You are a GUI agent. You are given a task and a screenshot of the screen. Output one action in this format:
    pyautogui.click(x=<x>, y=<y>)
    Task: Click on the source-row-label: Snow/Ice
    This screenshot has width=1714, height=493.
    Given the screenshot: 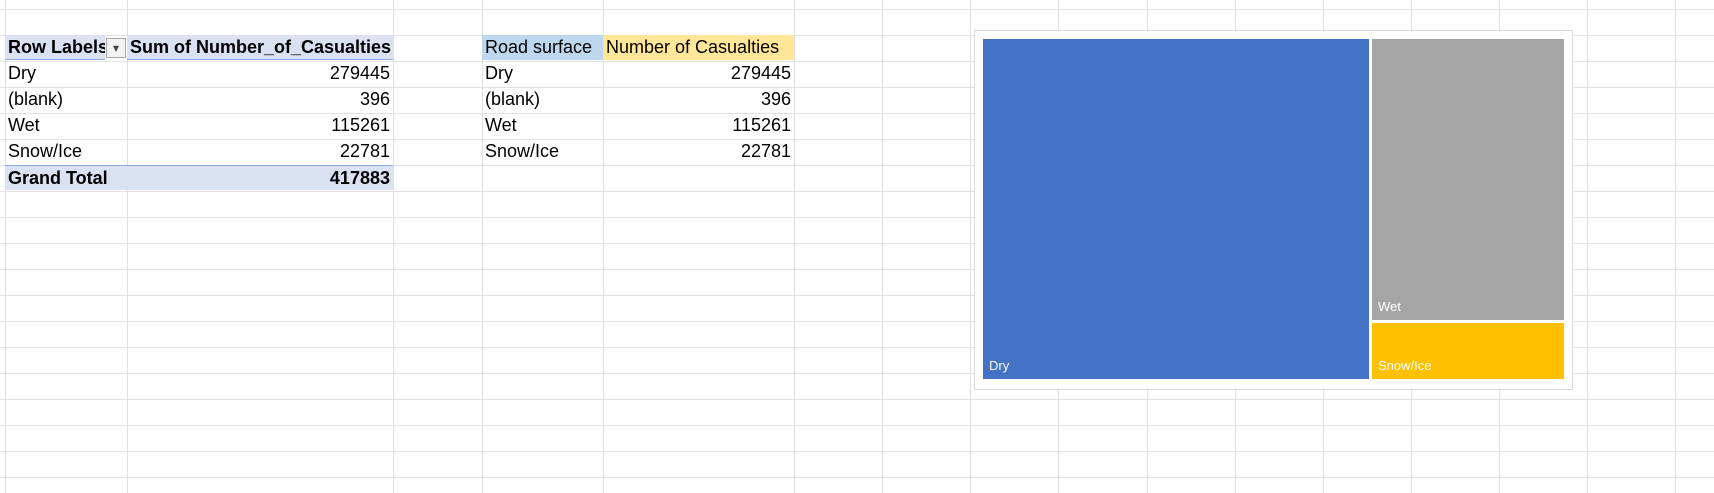 What is the action you would take?
    pyautogui.click(x=522, y=151)
    